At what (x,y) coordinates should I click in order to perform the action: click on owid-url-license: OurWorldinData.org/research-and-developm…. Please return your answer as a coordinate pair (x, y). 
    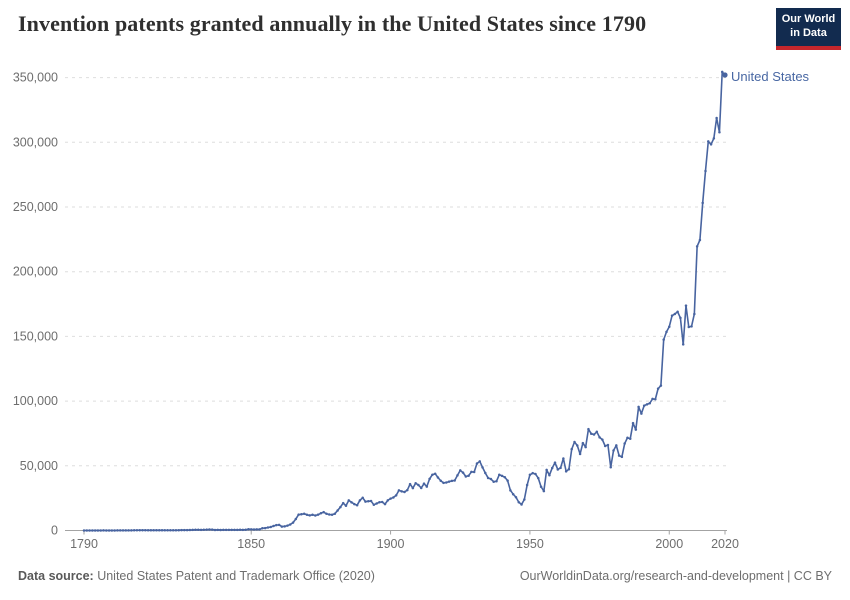
    Looking at the image, I should click on (675, 576).